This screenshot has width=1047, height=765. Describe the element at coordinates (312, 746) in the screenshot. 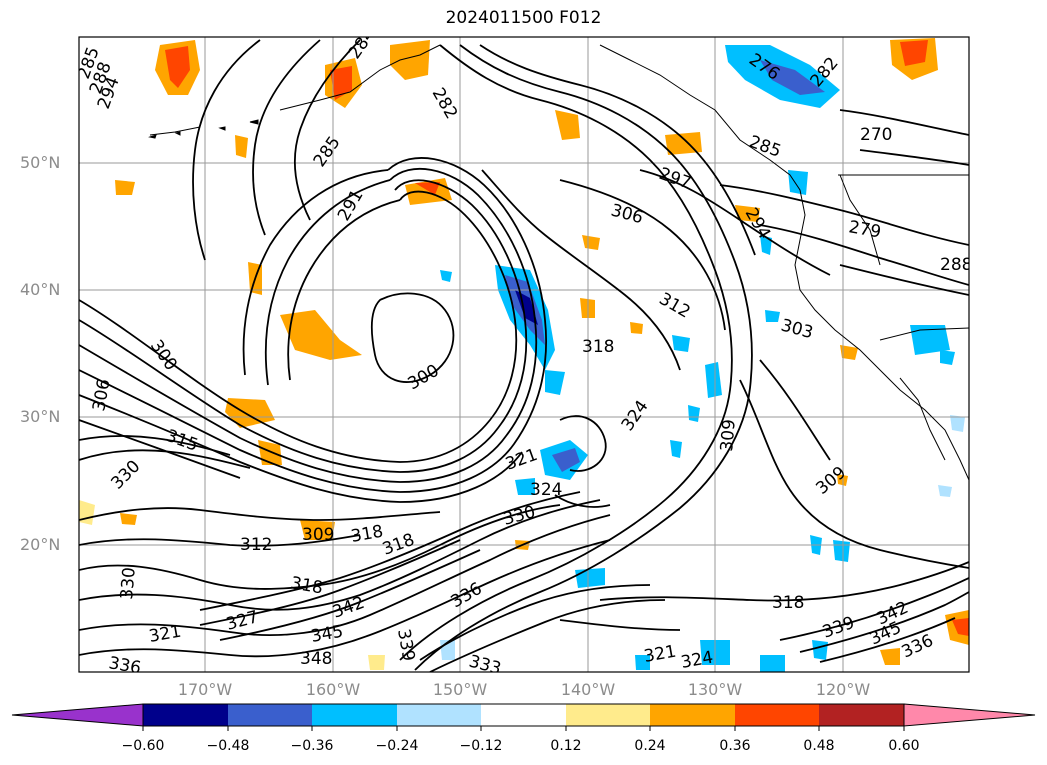

I see `colorbar-tick-label: −0.36` at that location.